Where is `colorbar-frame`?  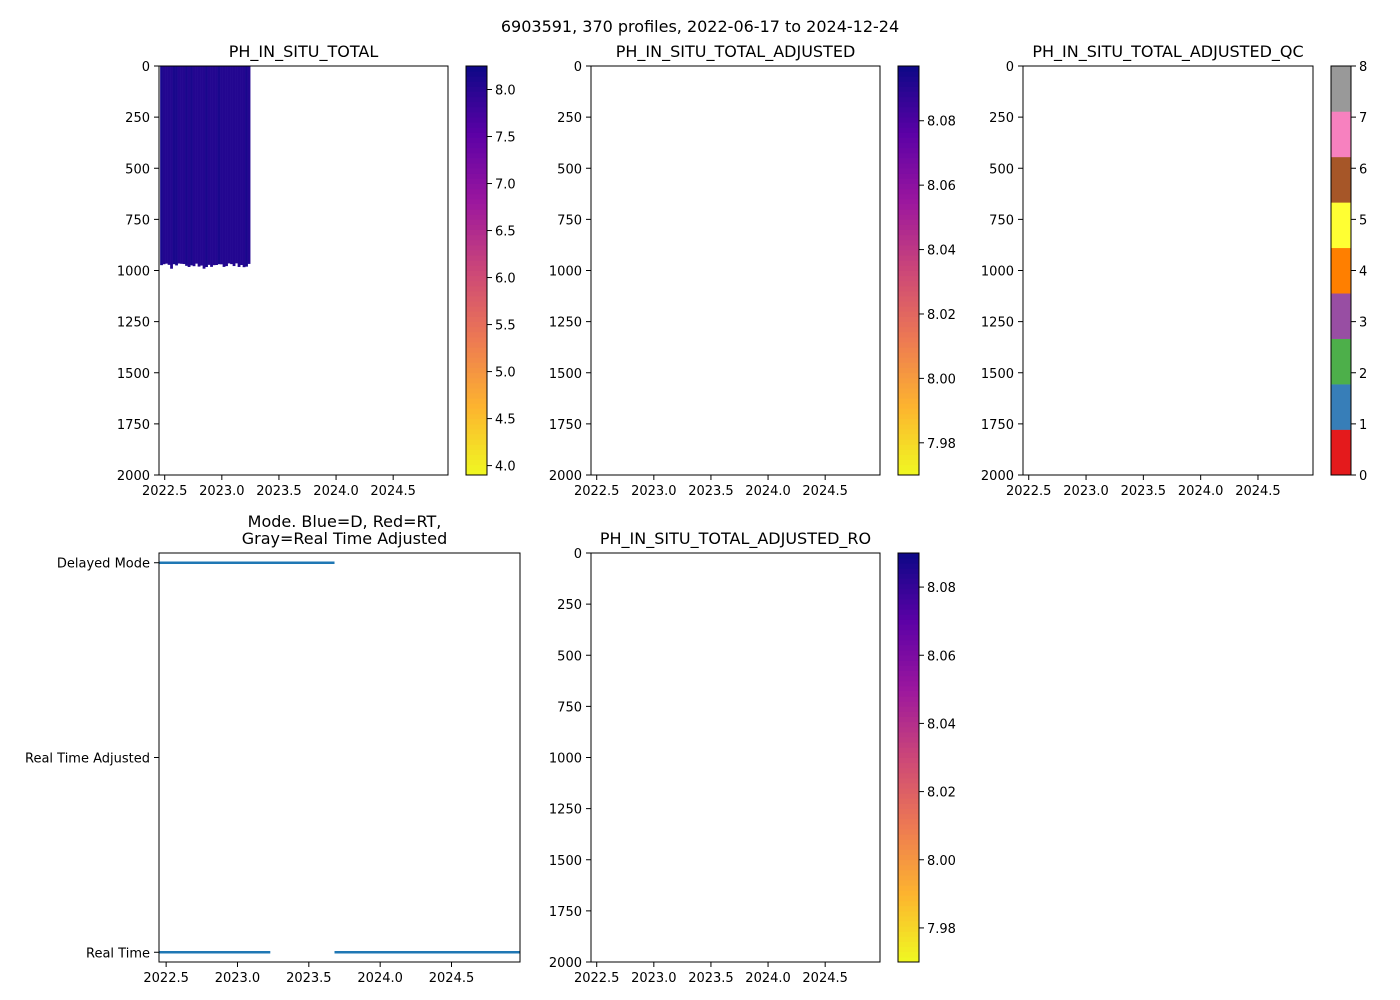
colorbar-frame is located at coordinates (908, 757).